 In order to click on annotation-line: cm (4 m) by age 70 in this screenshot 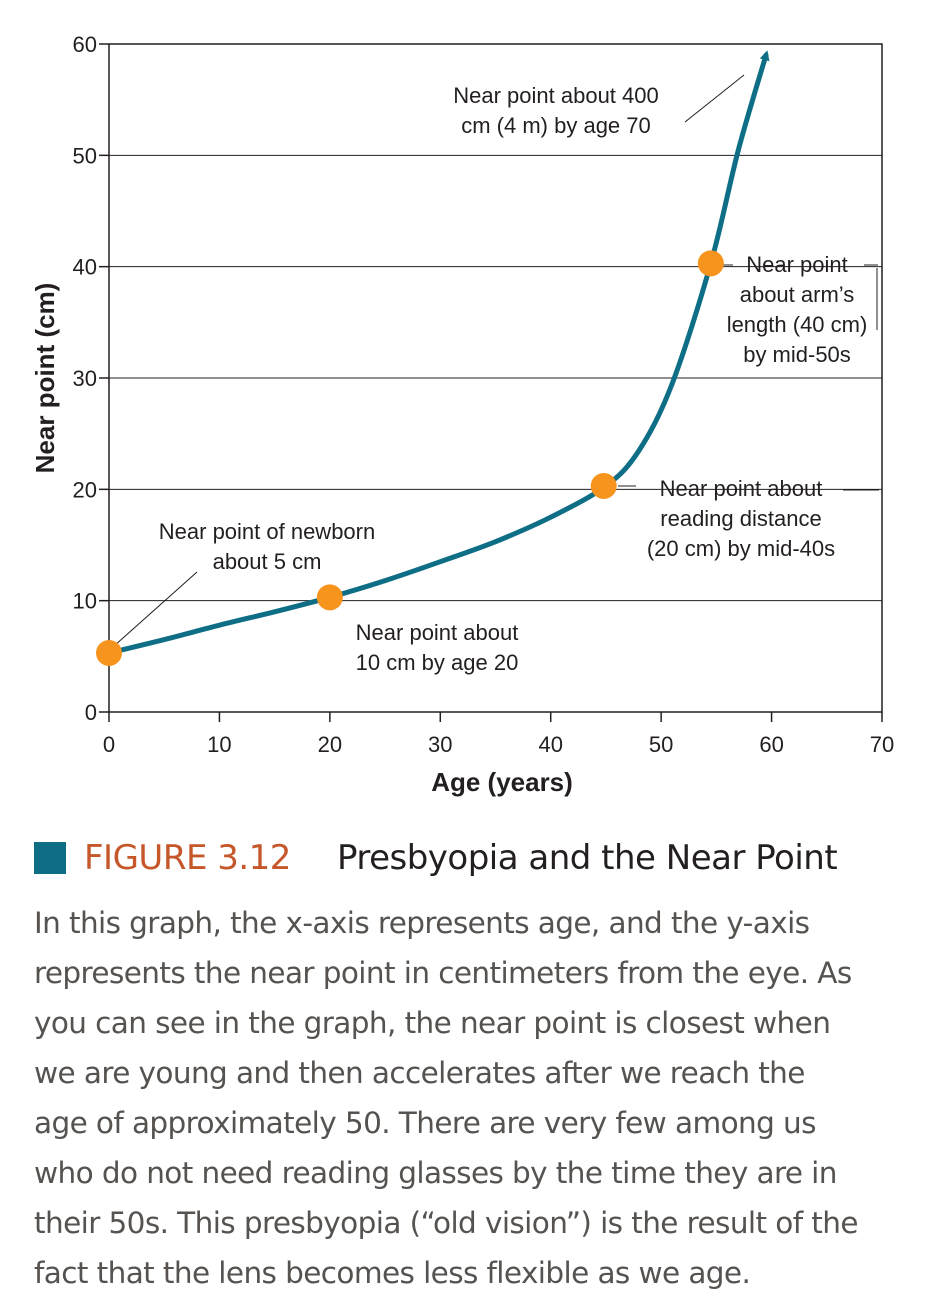, I will do `click(556, 125)`.